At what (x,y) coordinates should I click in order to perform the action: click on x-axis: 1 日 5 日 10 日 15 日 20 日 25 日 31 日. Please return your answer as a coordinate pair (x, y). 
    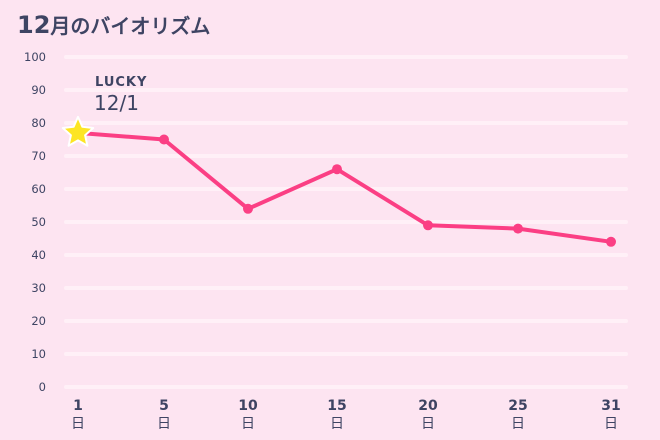
    Looking at the image, I should click on (346, 415).